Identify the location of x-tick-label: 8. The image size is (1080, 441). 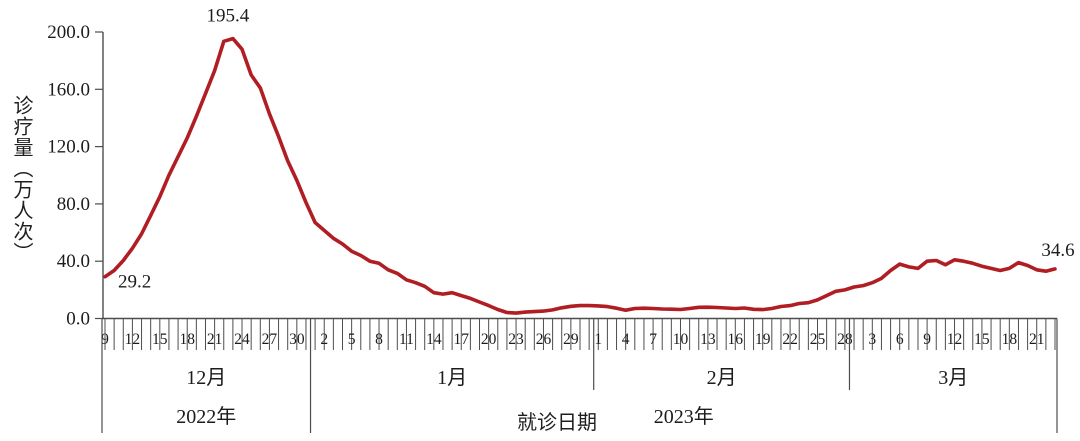
(379, 339).